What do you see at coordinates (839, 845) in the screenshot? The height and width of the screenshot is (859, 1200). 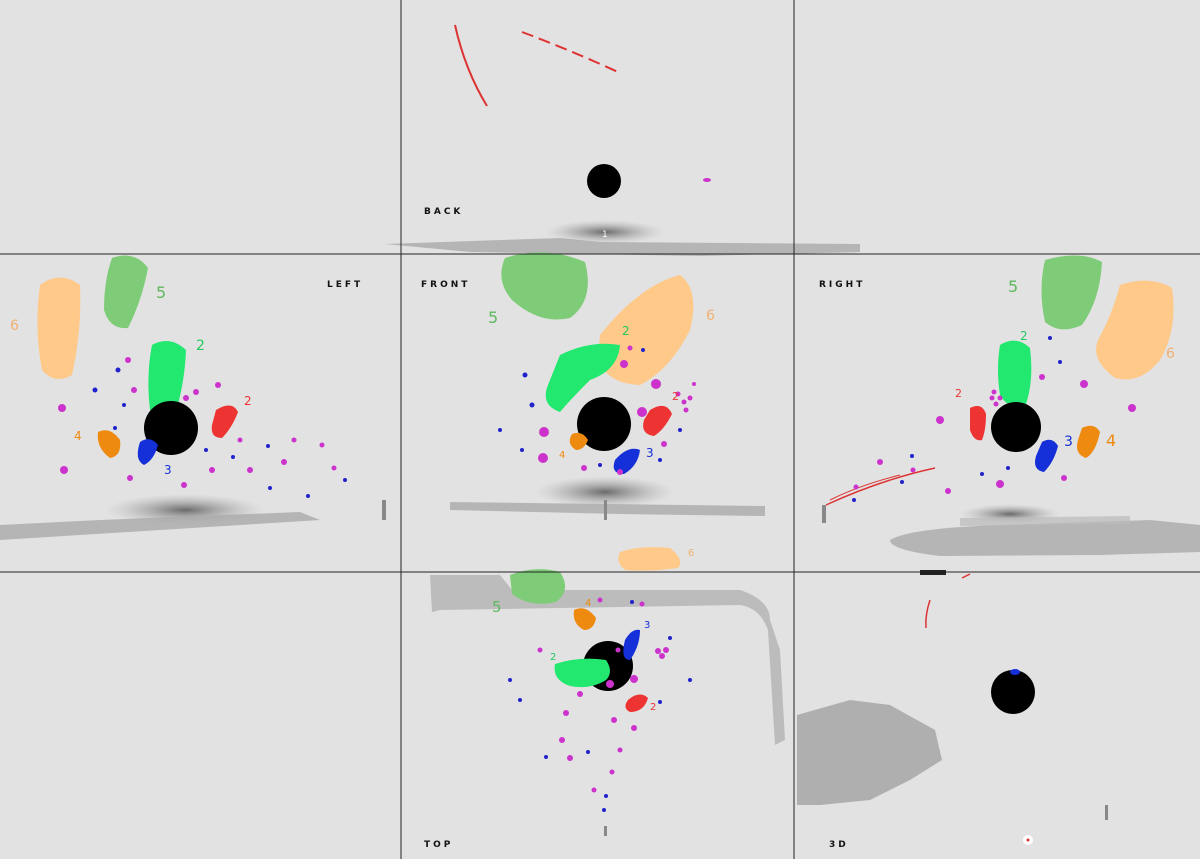 I see `view-label-3d: 3D` at bounding box center [839, 845].